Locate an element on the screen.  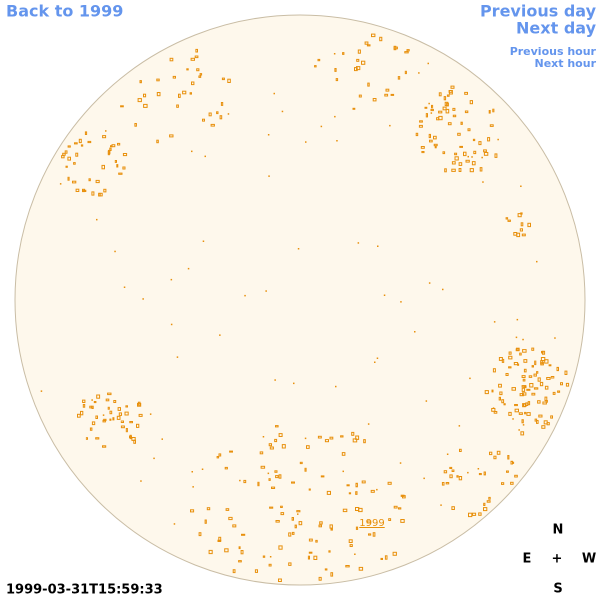
next-hour-link: Next hour is located at coordinates (566, 63).